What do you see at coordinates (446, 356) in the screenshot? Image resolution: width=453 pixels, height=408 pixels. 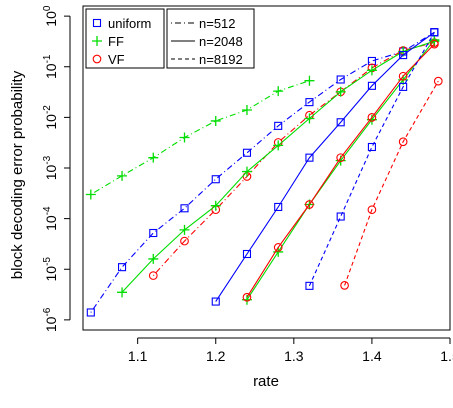 I see `x-tick-label: 1.5` at bounding box center [446, 356].